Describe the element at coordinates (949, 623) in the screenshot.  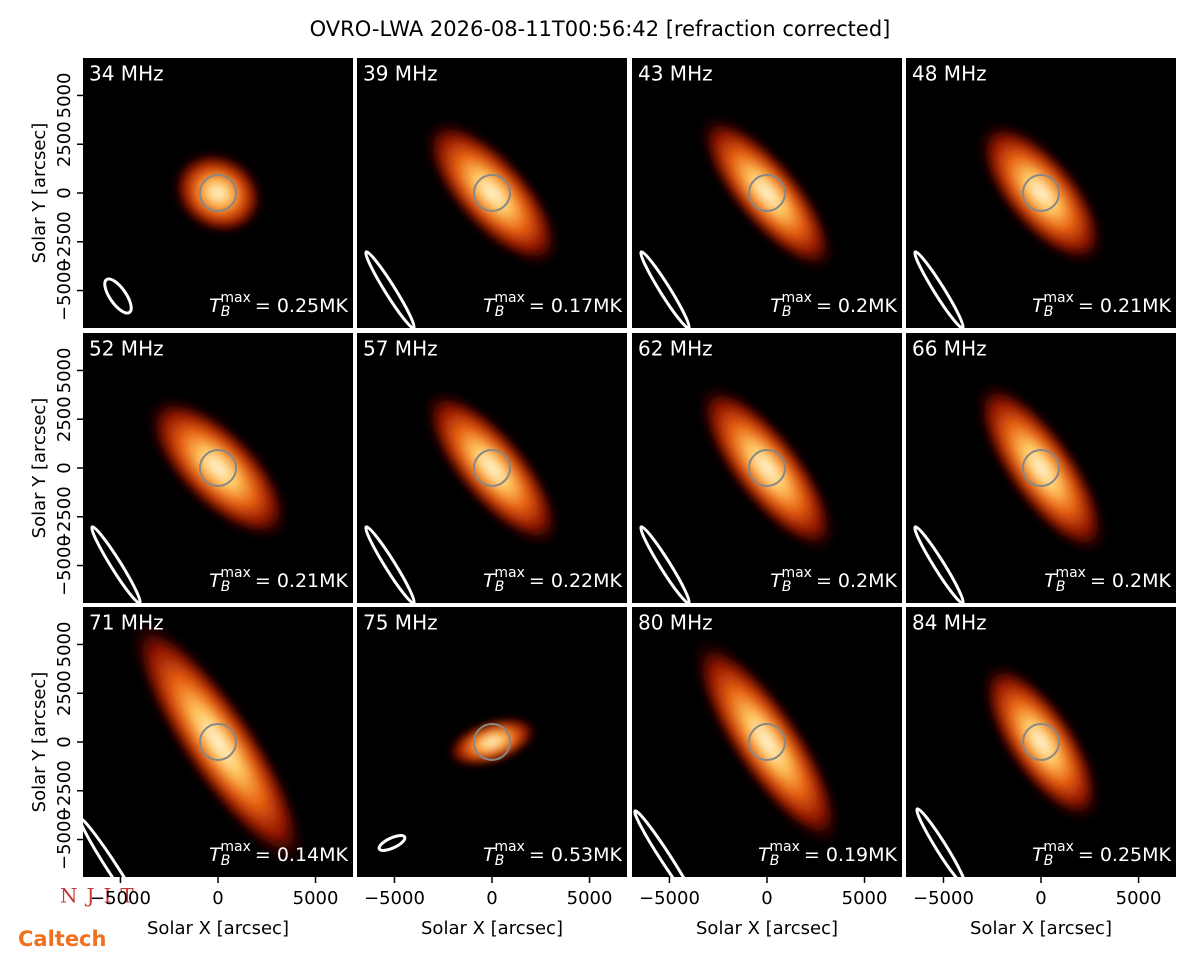
I see `frequency-label: 84 MHz` at that location.